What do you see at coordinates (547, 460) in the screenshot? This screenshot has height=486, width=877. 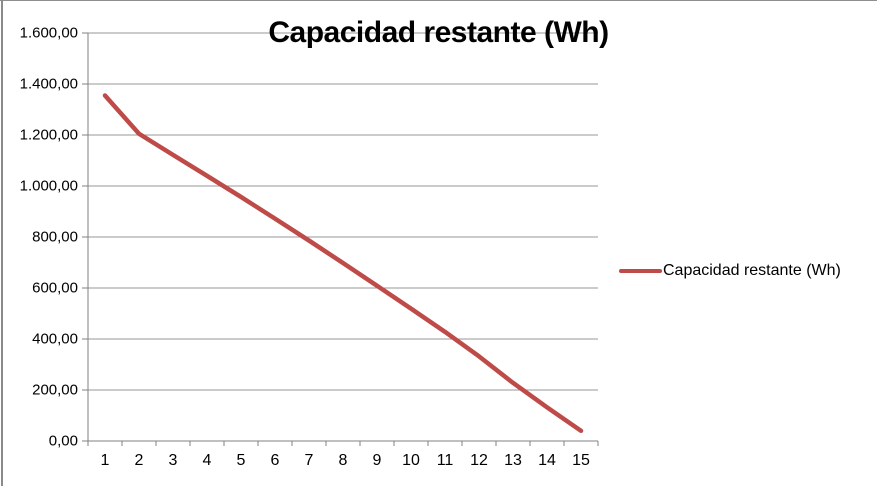 I see `x-axis-tick-label: 14` at bounding box center [547, 460].